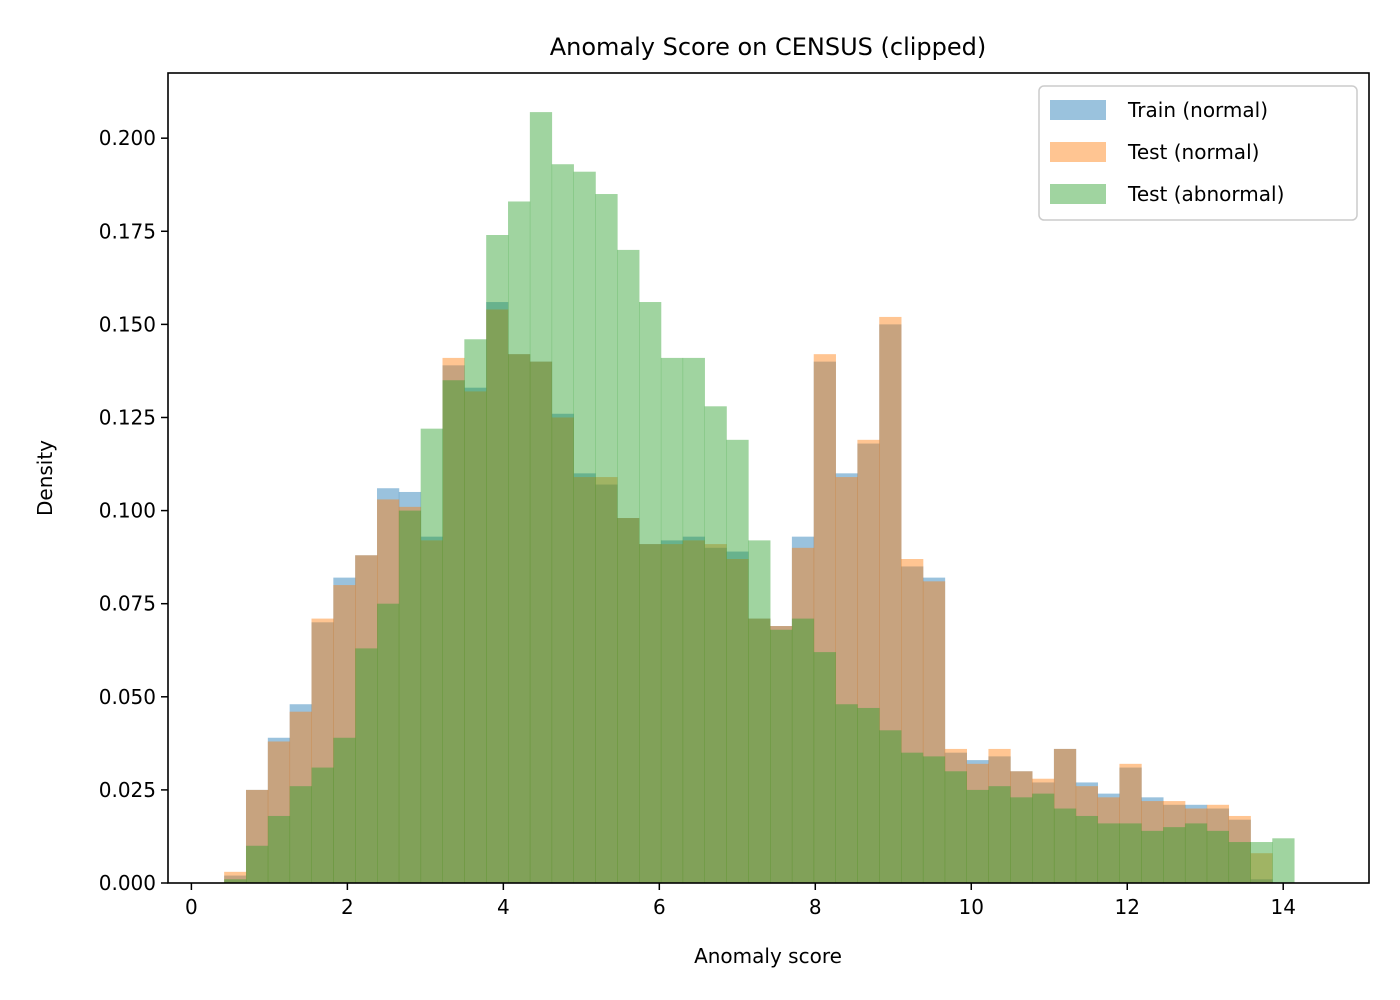 Image resolution: width=1400 pixels, height=1000 pixels. I want to click on x-tick-label-5: 10, so click(971, 907).